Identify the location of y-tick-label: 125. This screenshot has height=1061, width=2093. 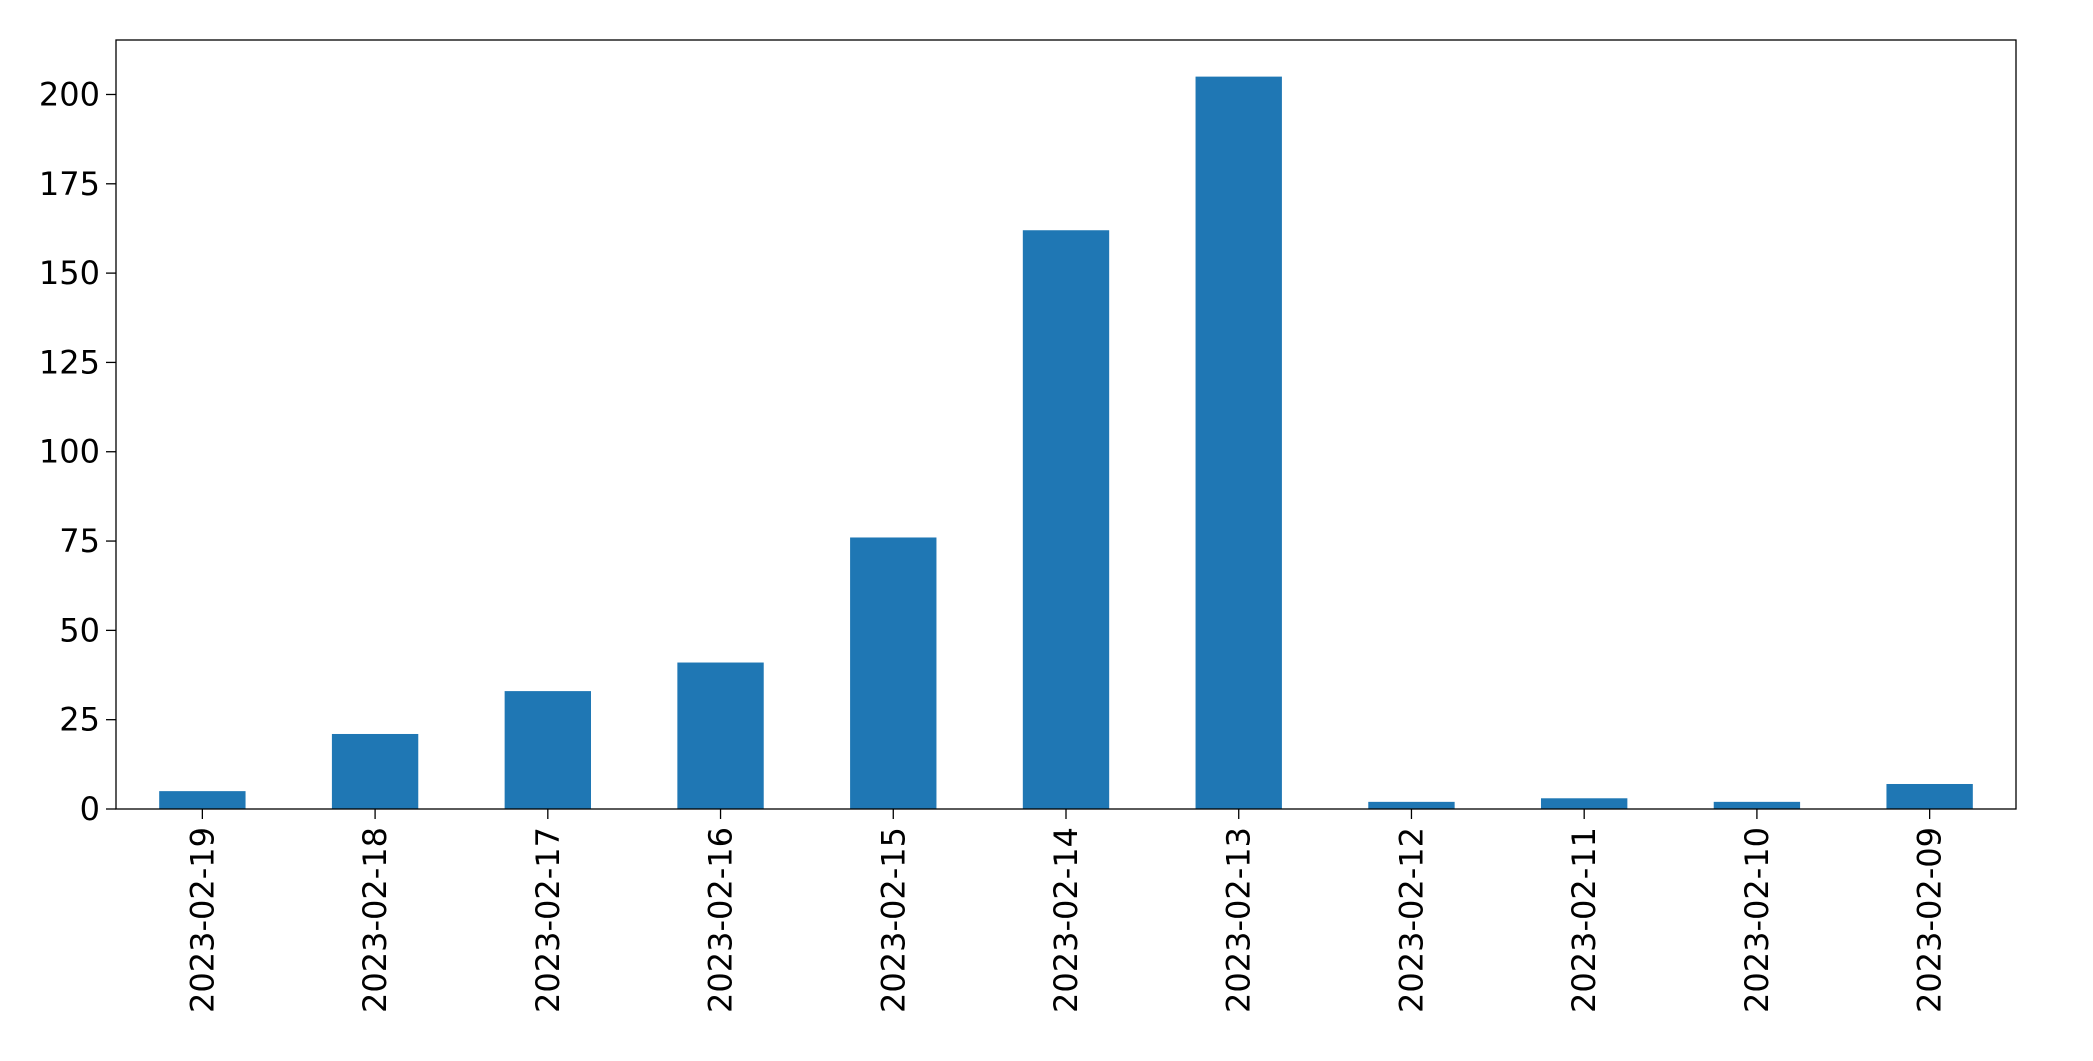
(69, 362).